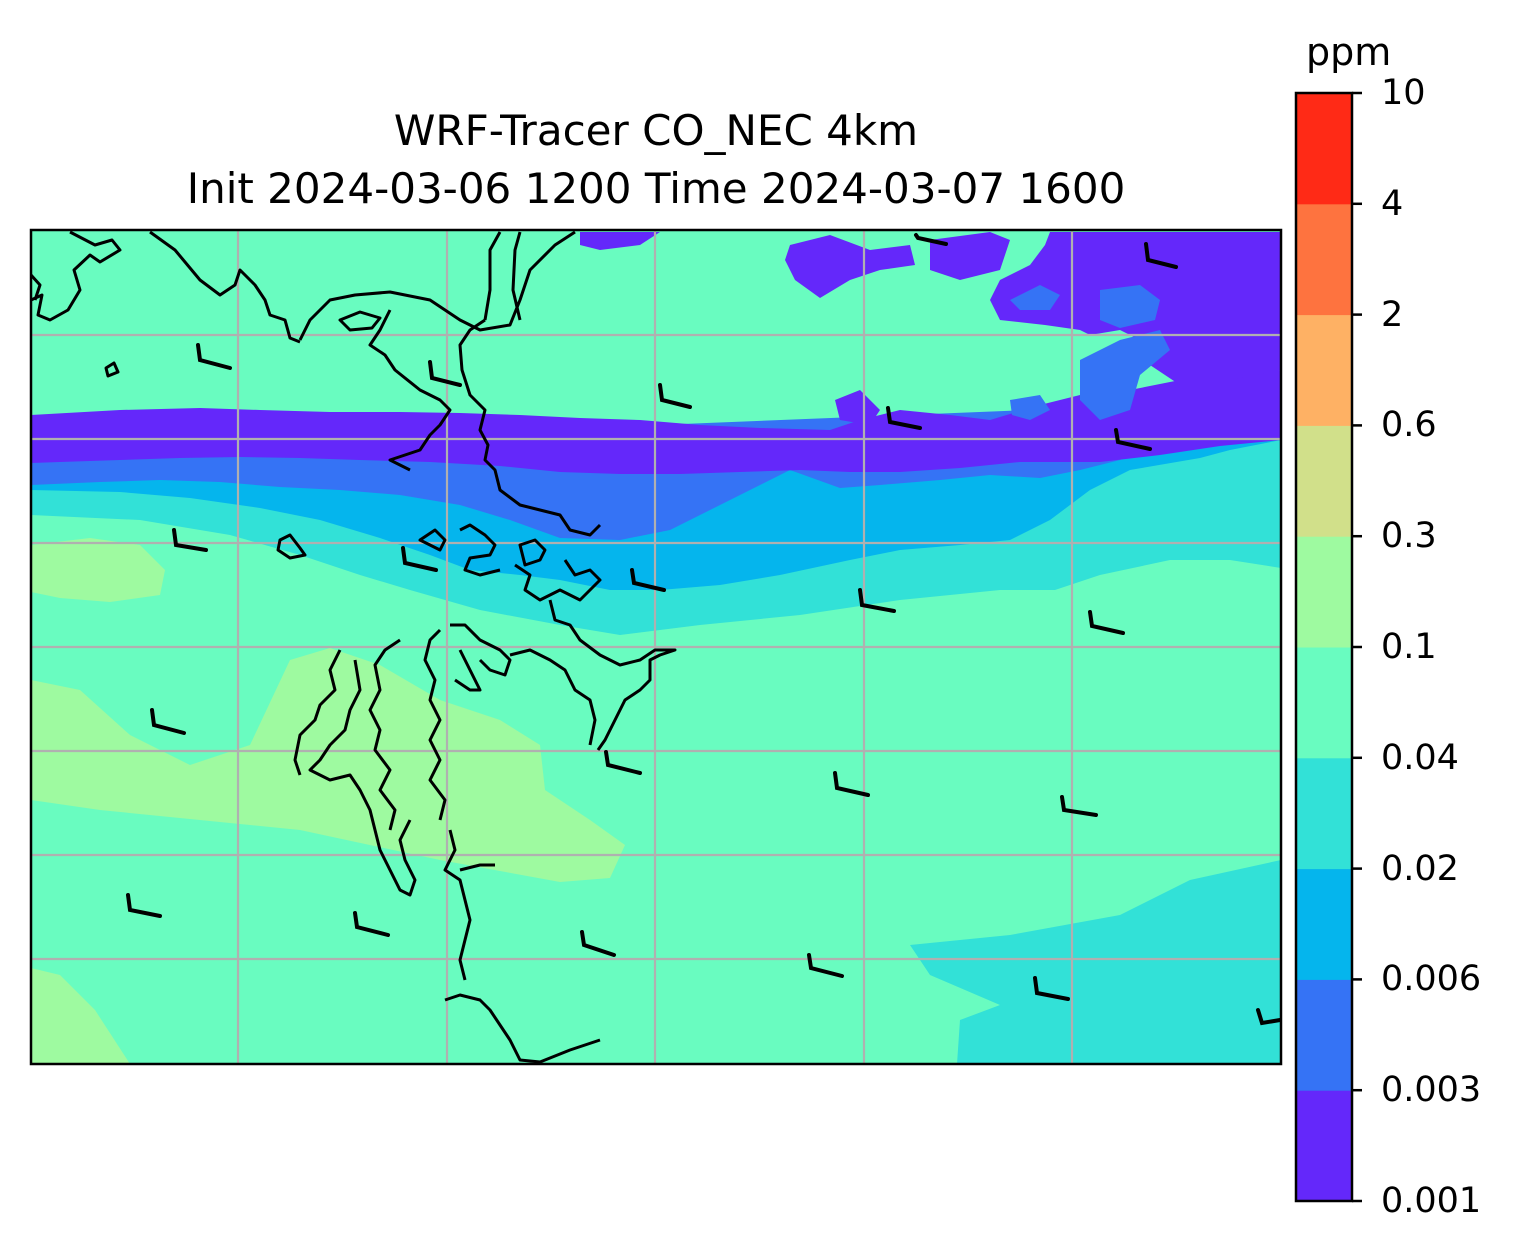  What do you see at coordinates (1095, 962) in the screenshot?
I see `concentration-band-0.02-southeast` at bounding box center [1095, 962].